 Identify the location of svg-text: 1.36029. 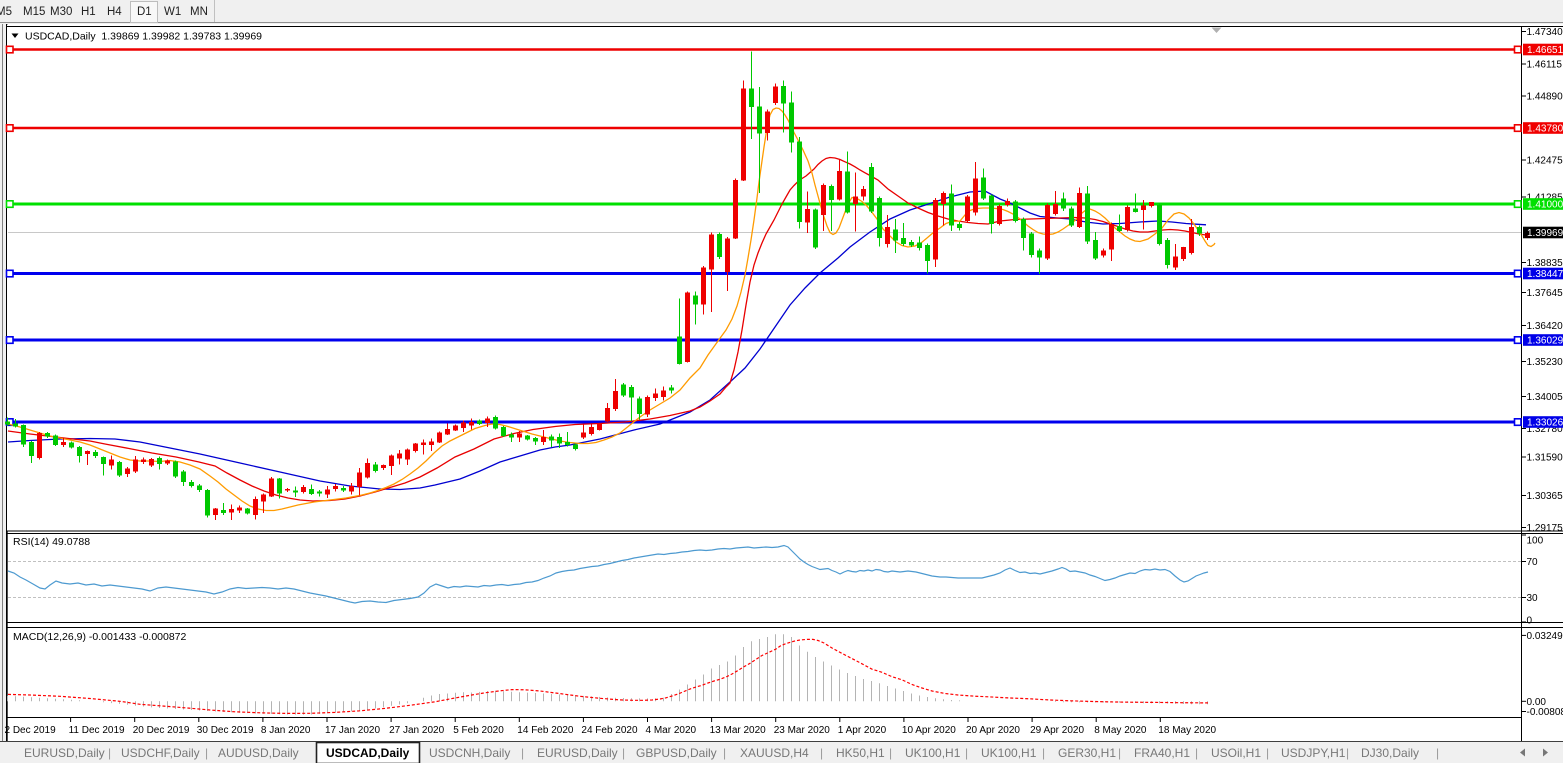
(1545, 341).